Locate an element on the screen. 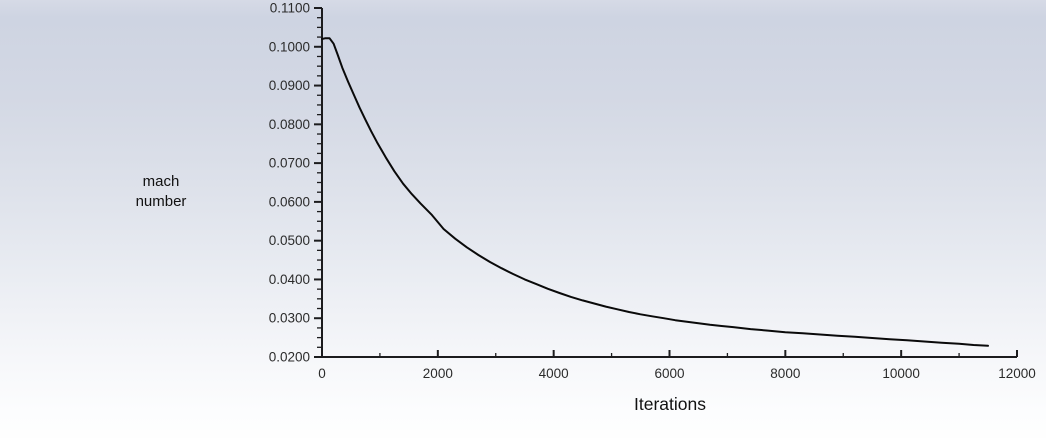  x-tick-label: 8000 is located at coordinates (785, 373).